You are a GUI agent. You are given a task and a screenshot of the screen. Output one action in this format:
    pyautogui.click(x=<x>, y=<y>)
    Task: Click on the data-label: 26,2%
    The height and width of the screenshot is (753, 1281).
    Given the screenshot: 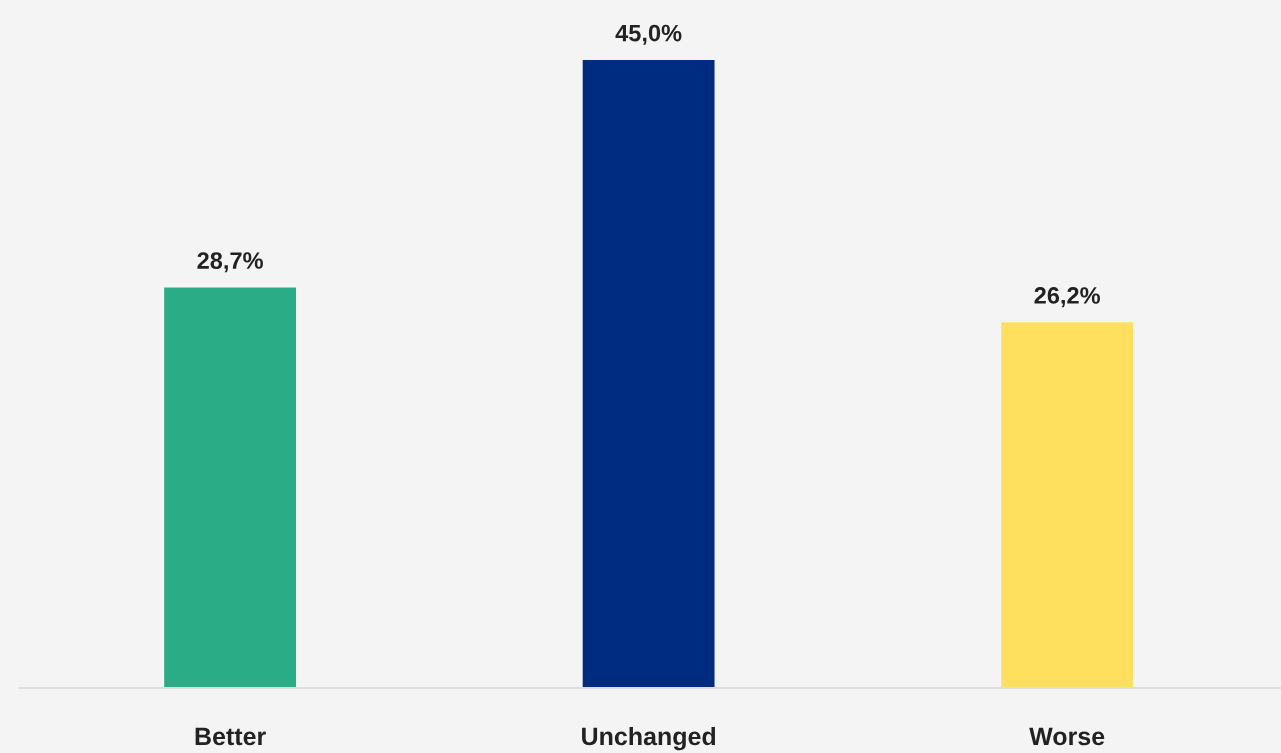 What is the action you would take?
    pyautogui.click(x=1067, y=297)
    